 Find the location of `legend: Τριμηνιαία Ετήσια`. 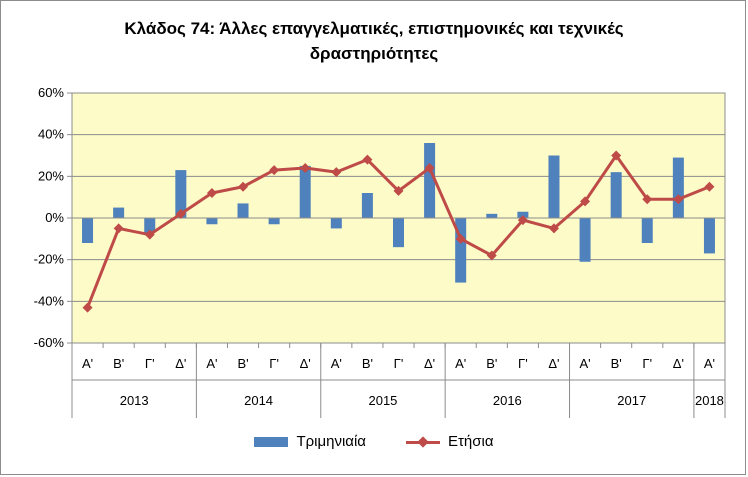

legend: Τριμηνιαία Ετήσια is located at coordinates (374, 441).